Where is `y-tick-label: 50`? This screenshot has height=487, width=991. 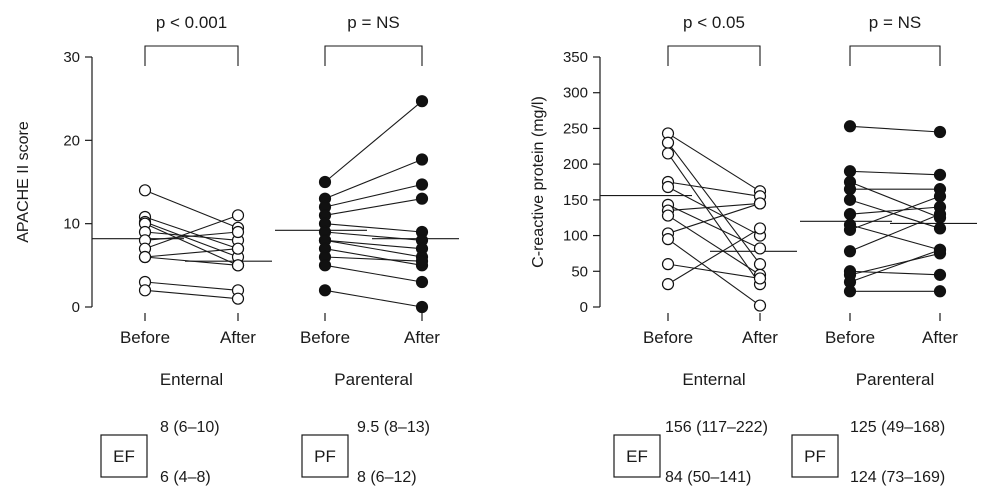 y-tick-label: 50 is located at coordinates (579, 271).